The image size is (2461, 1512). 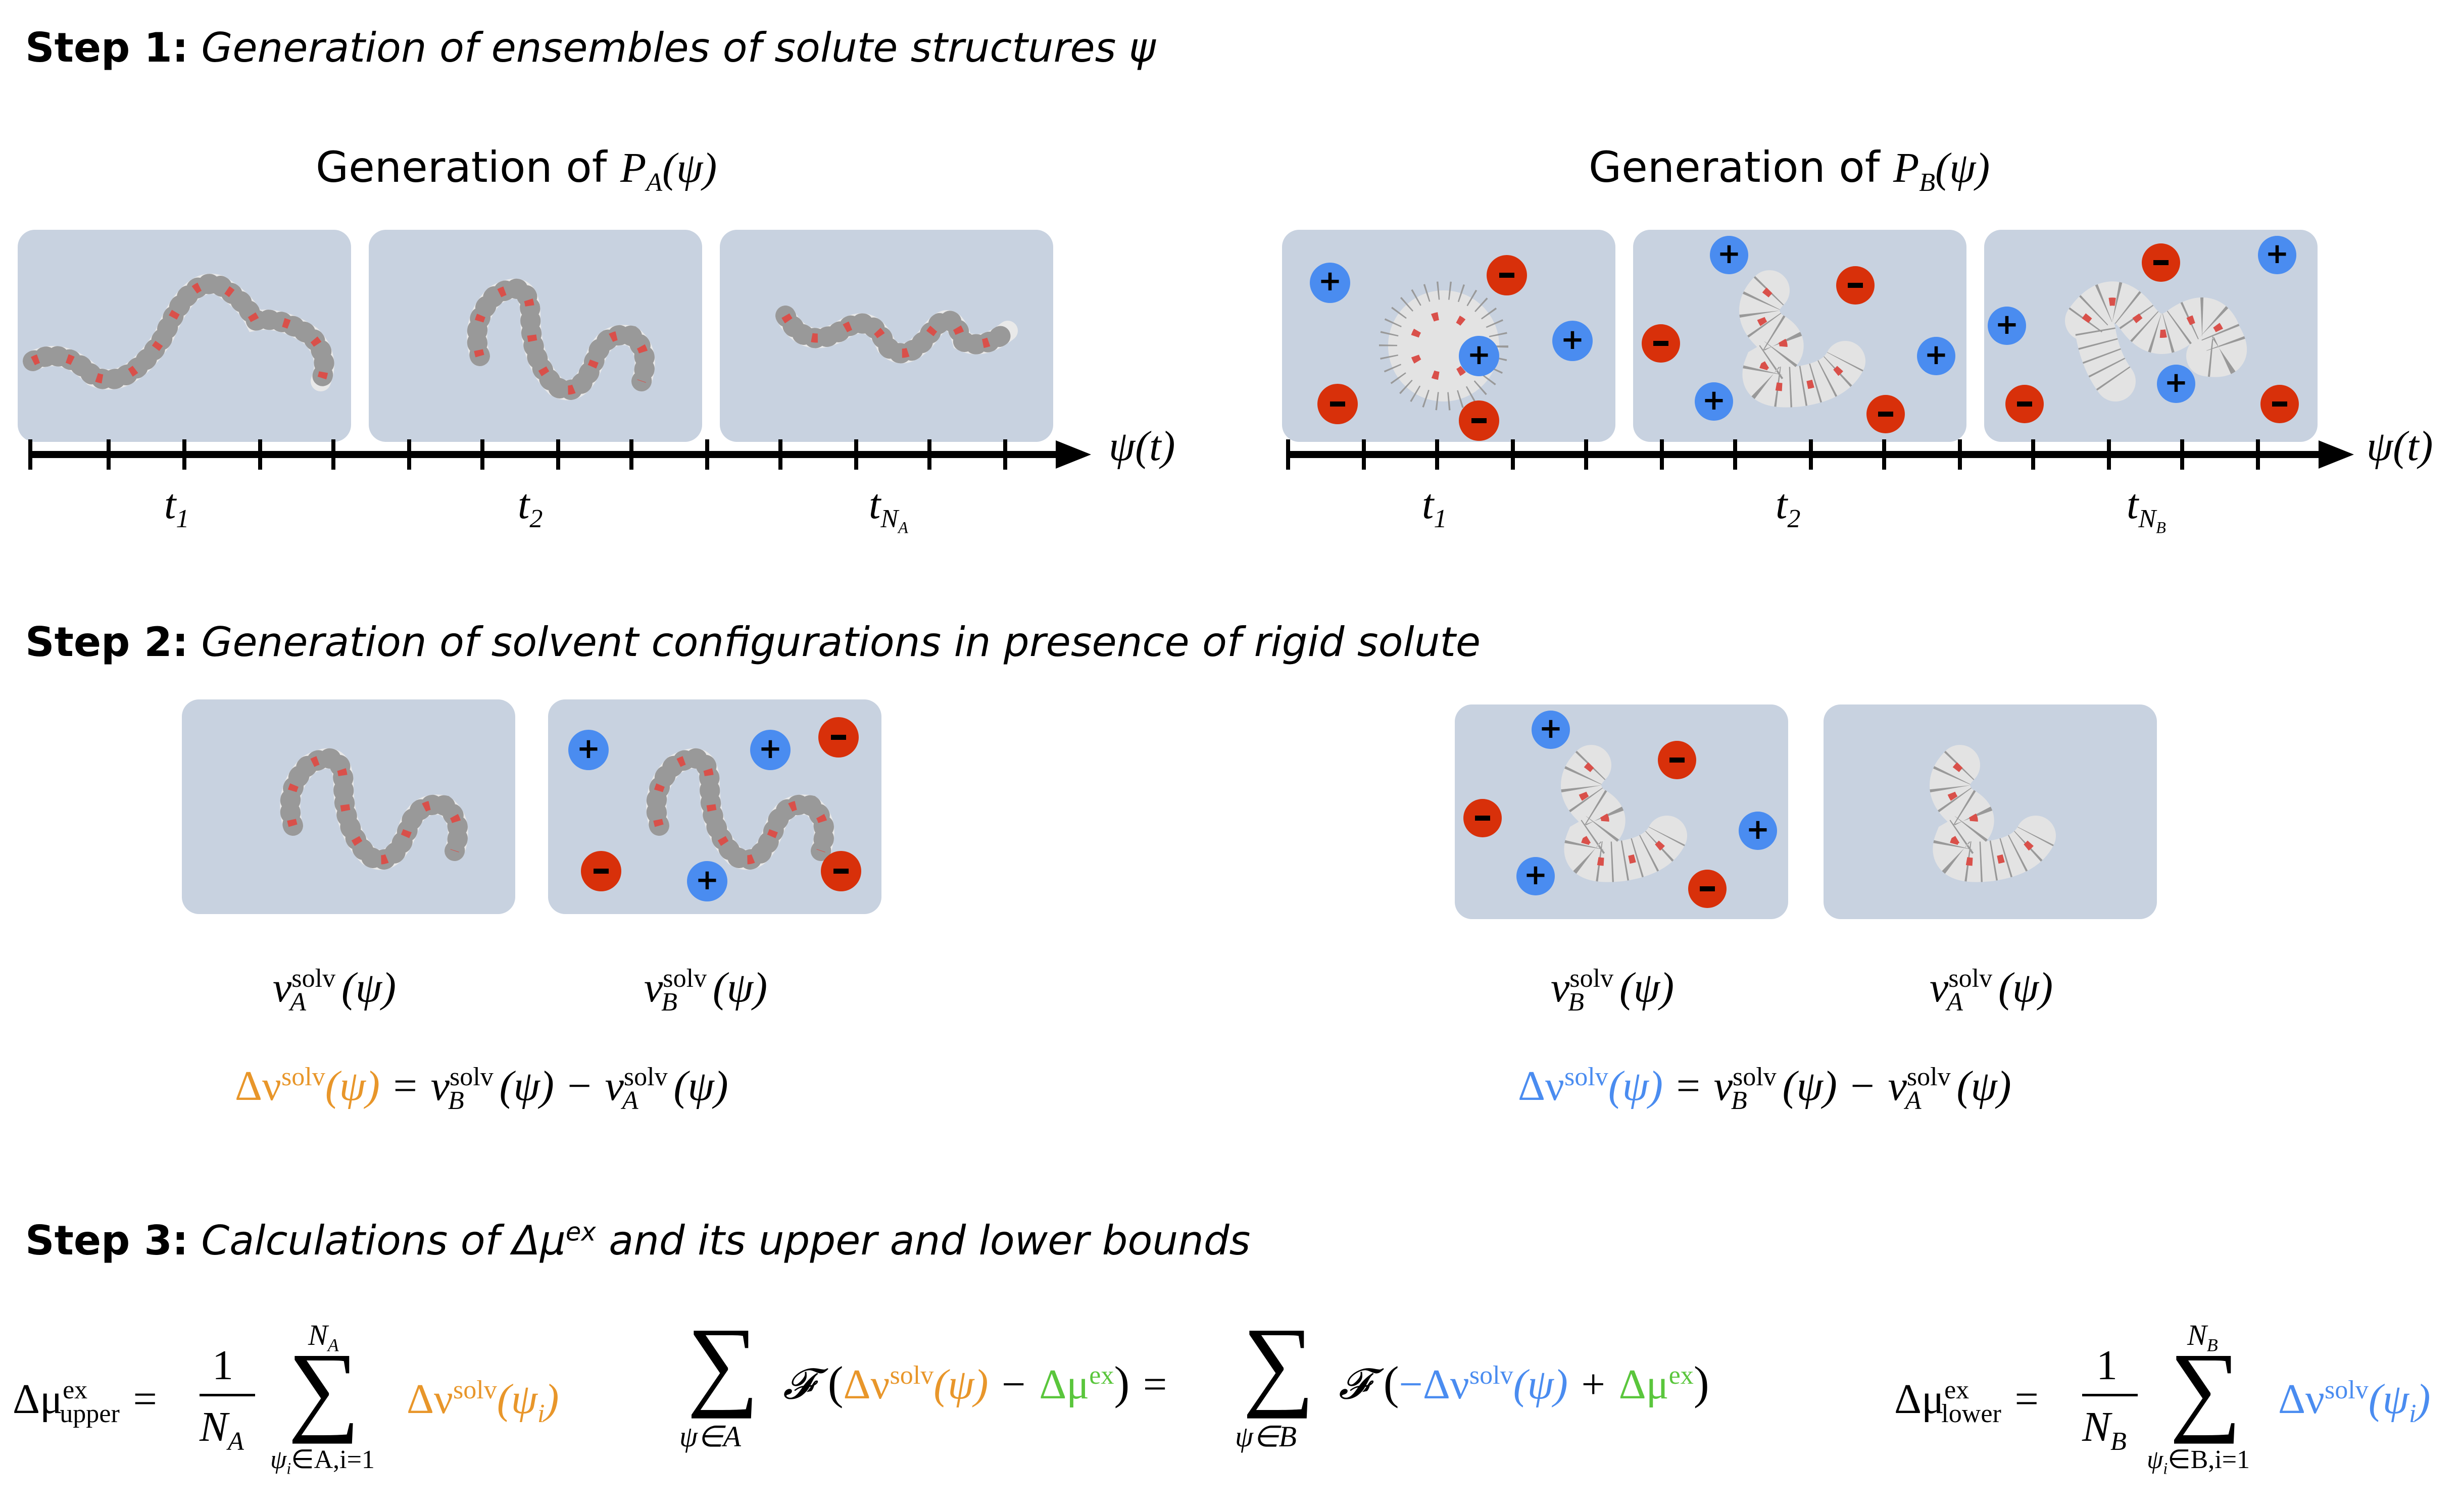 I want to click on upper-term: Δνsolv(ψi), so click(x=483, y=1402).